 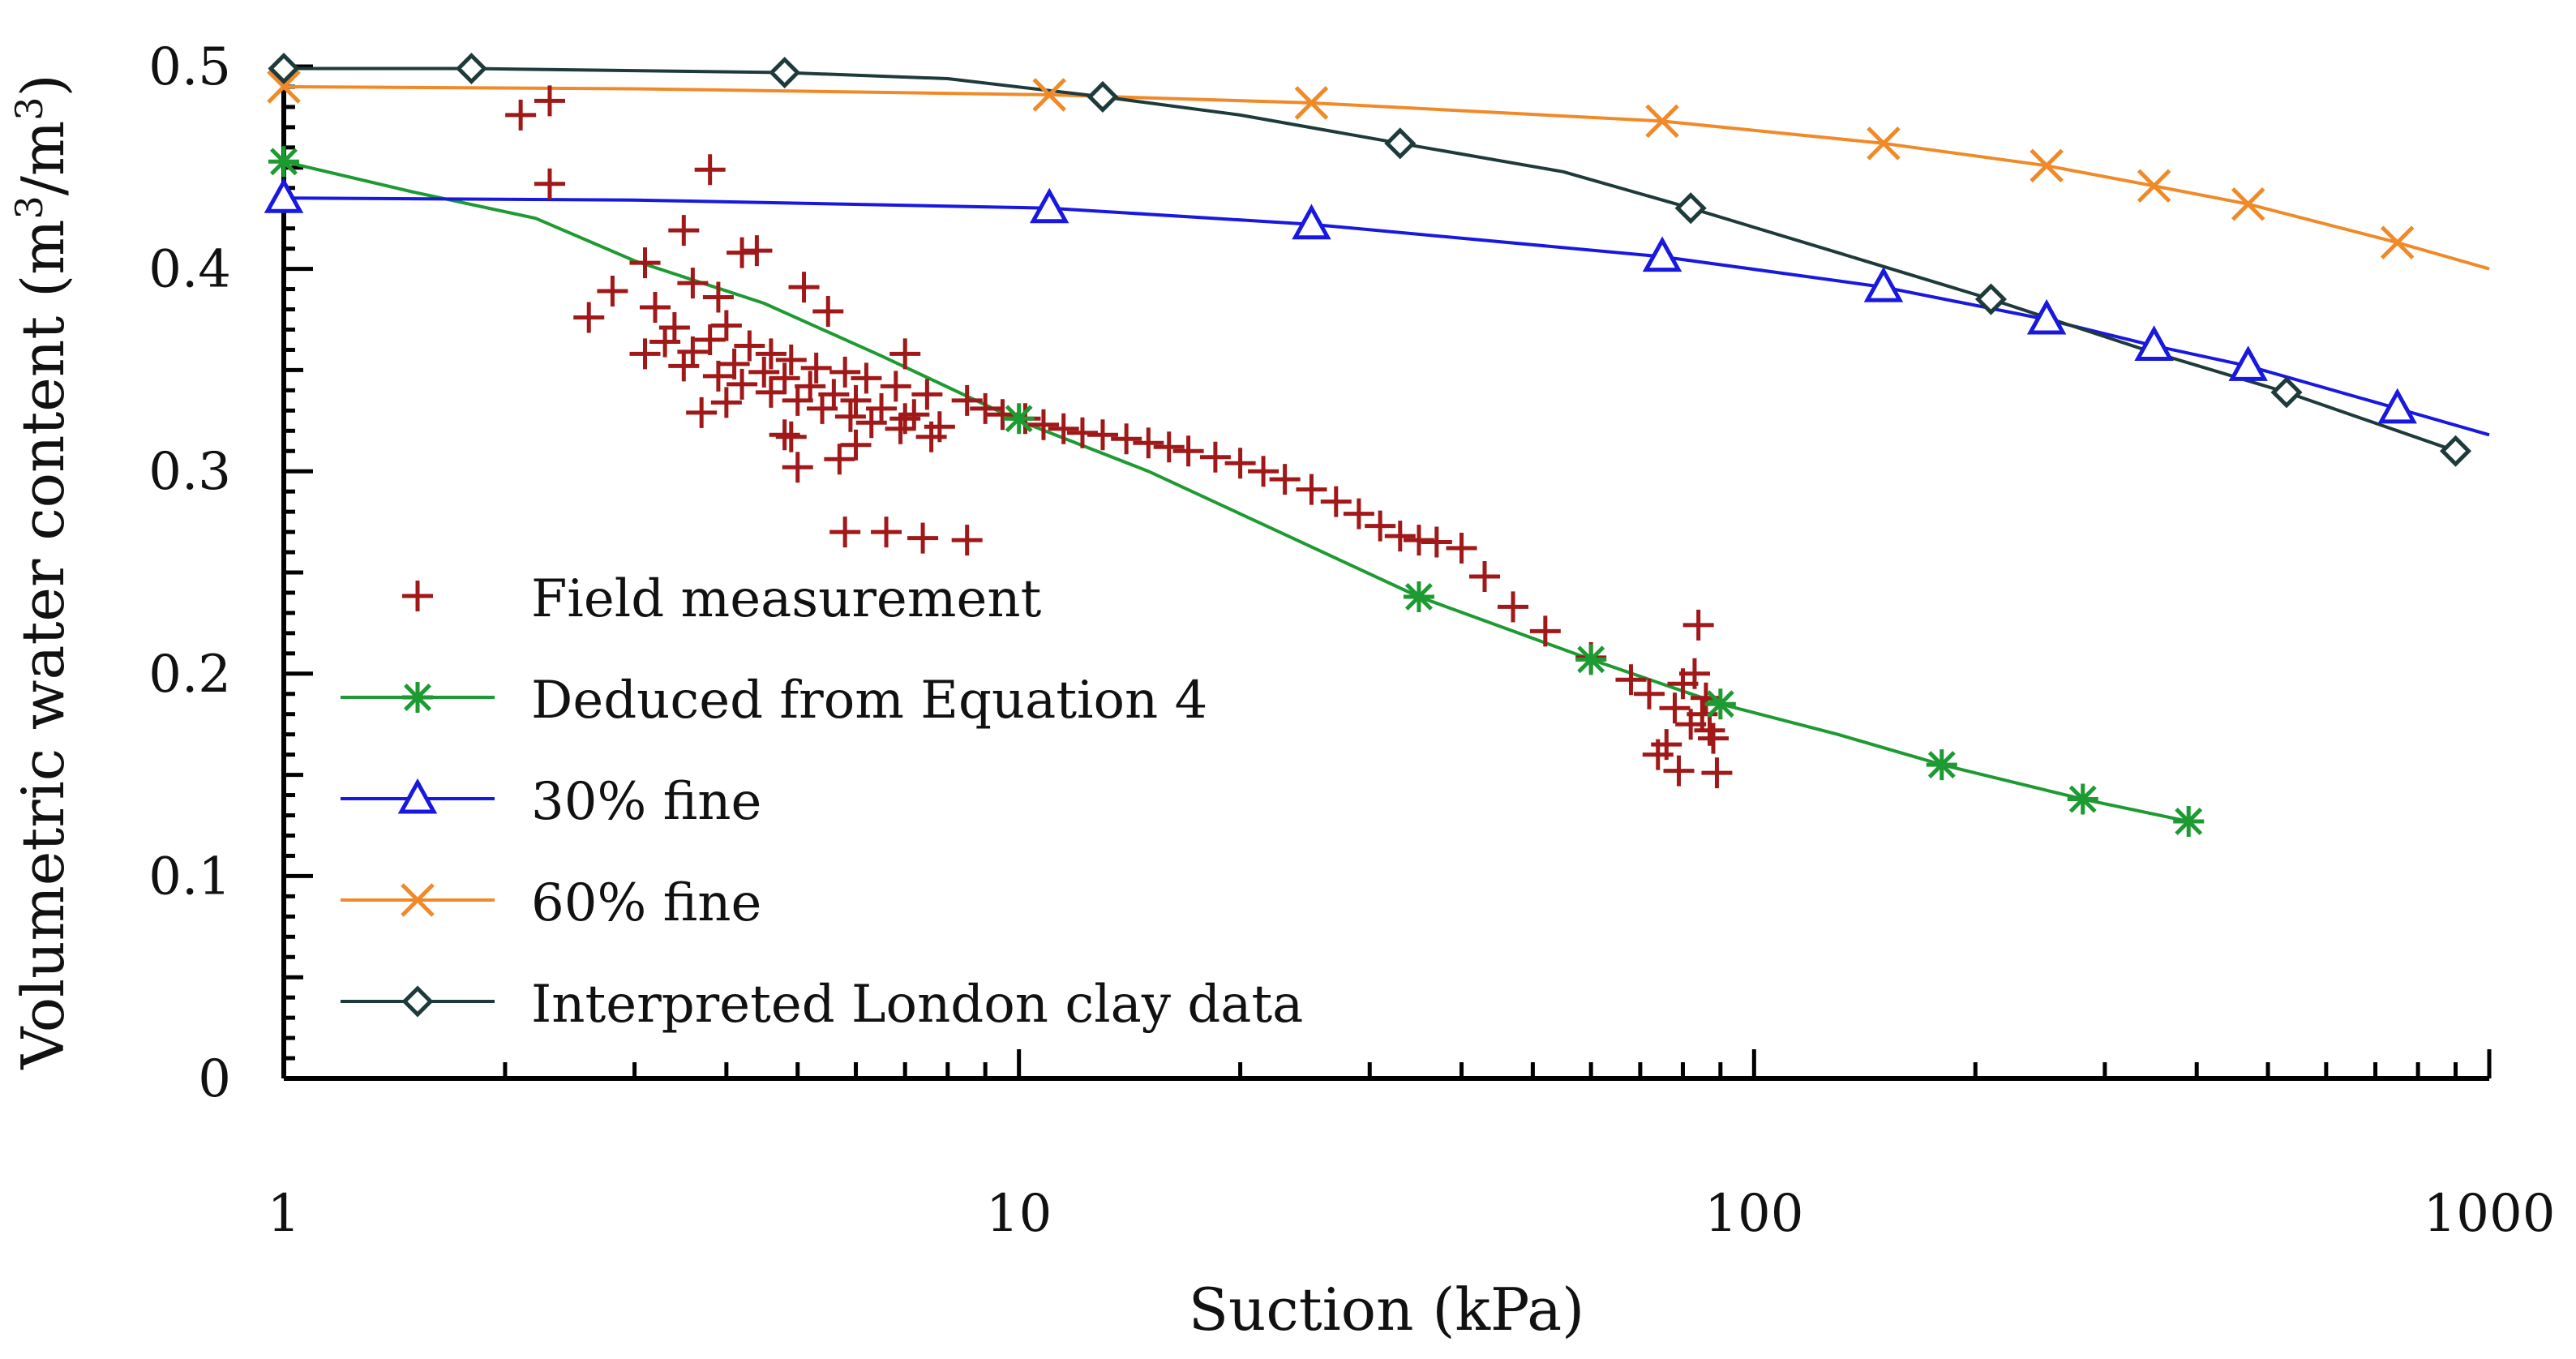 What do you see at coordinates (646, 802) in the screenshot?
I see `legend-label-30-fine: 30% fine` at bounding box center [646, 802].